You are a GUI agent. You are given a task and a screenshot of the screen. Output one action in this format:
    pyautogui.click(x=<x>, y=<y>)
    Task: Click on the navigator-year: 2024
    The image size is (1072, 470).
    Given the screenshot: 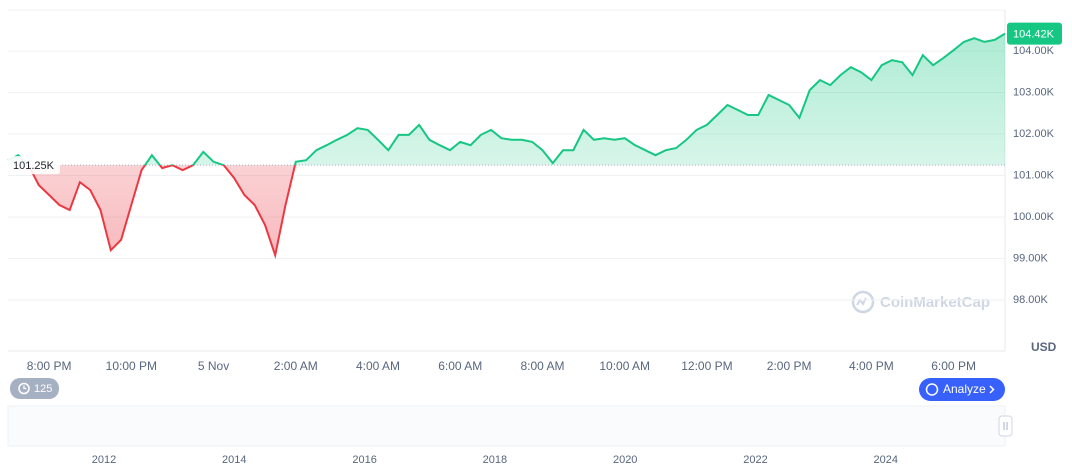 What is the action you would take?
    pyautogui.click(x=886, y=460)
    